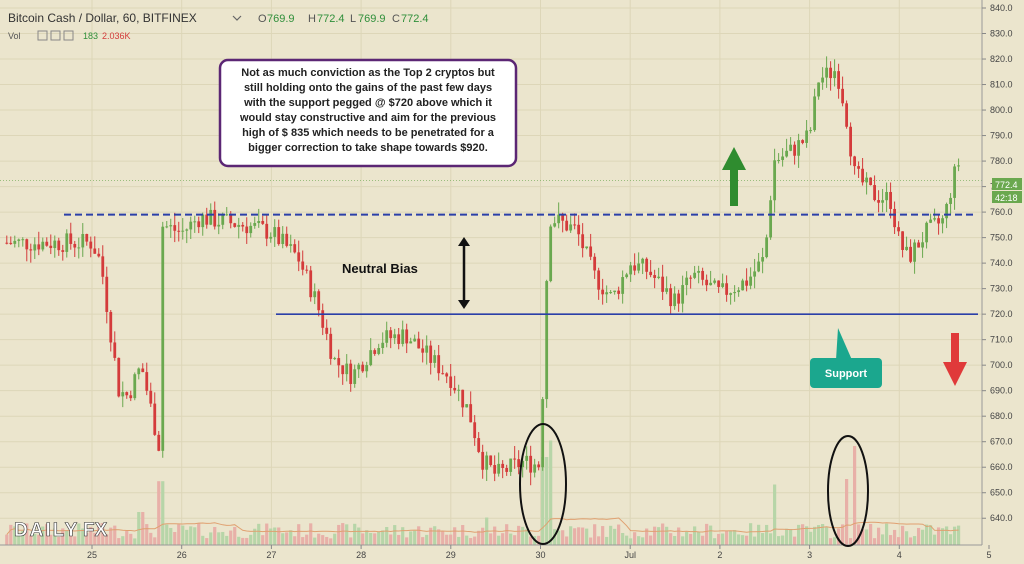 This screenshot has width=1024, height=564. I want to click on vol-value-b: 2.036K, so click(116, 36).